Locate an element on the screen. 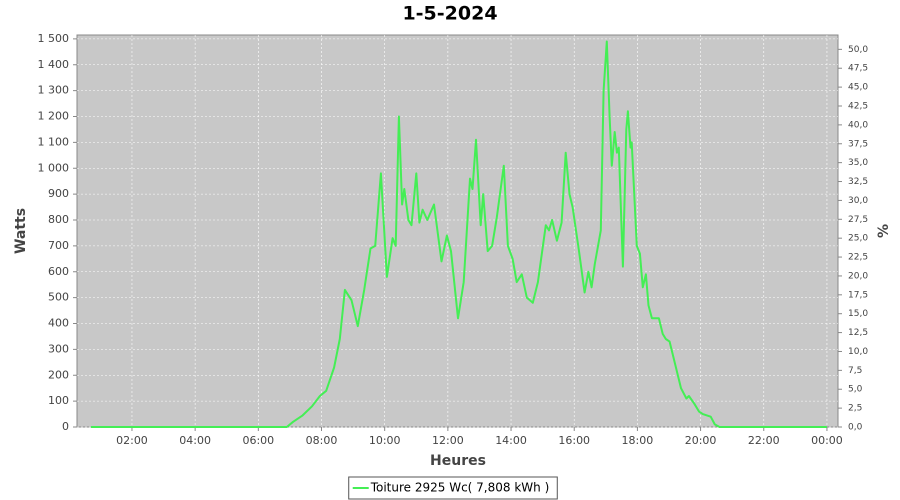 This screenshot has height=500, width=900. y-tick-label: 700 is located at coordinates (58, 245).